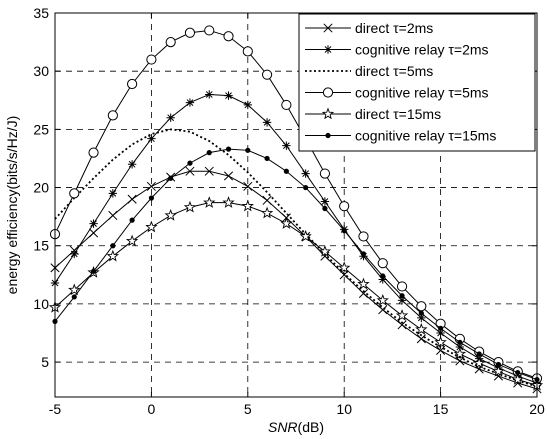 Image resolution: width=547 pixels, height=439 pixels. I want to click on x-tick-label: 0, so click(152, 409).